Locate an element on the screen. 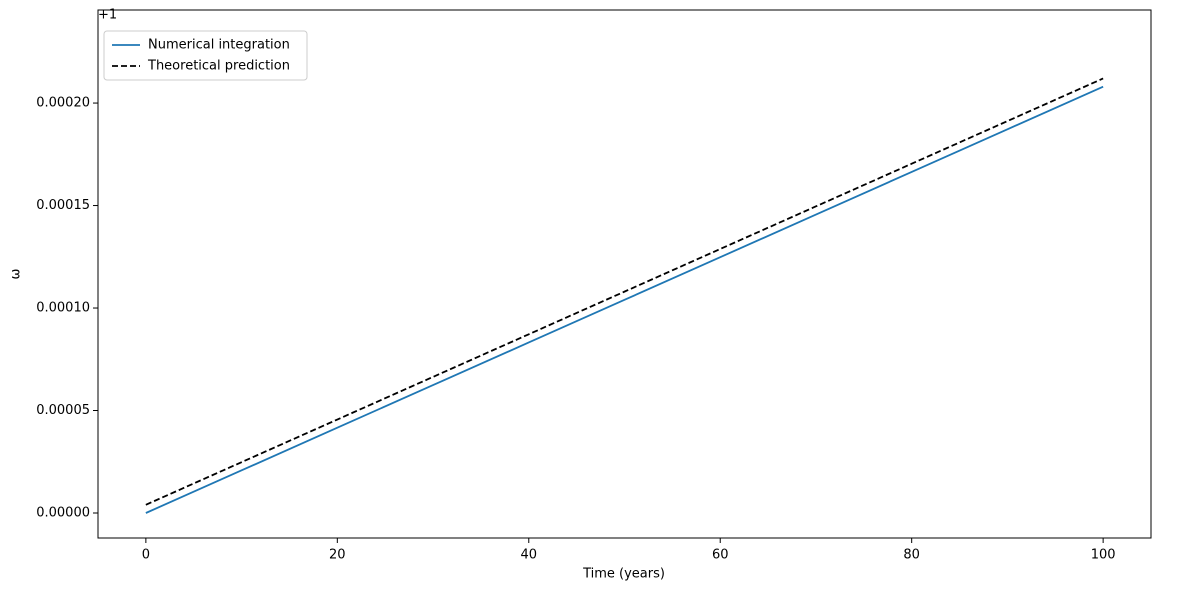 This screenshot has width=1189, height=590. x-tick-label: 20 is located at coordinates (337, 555).